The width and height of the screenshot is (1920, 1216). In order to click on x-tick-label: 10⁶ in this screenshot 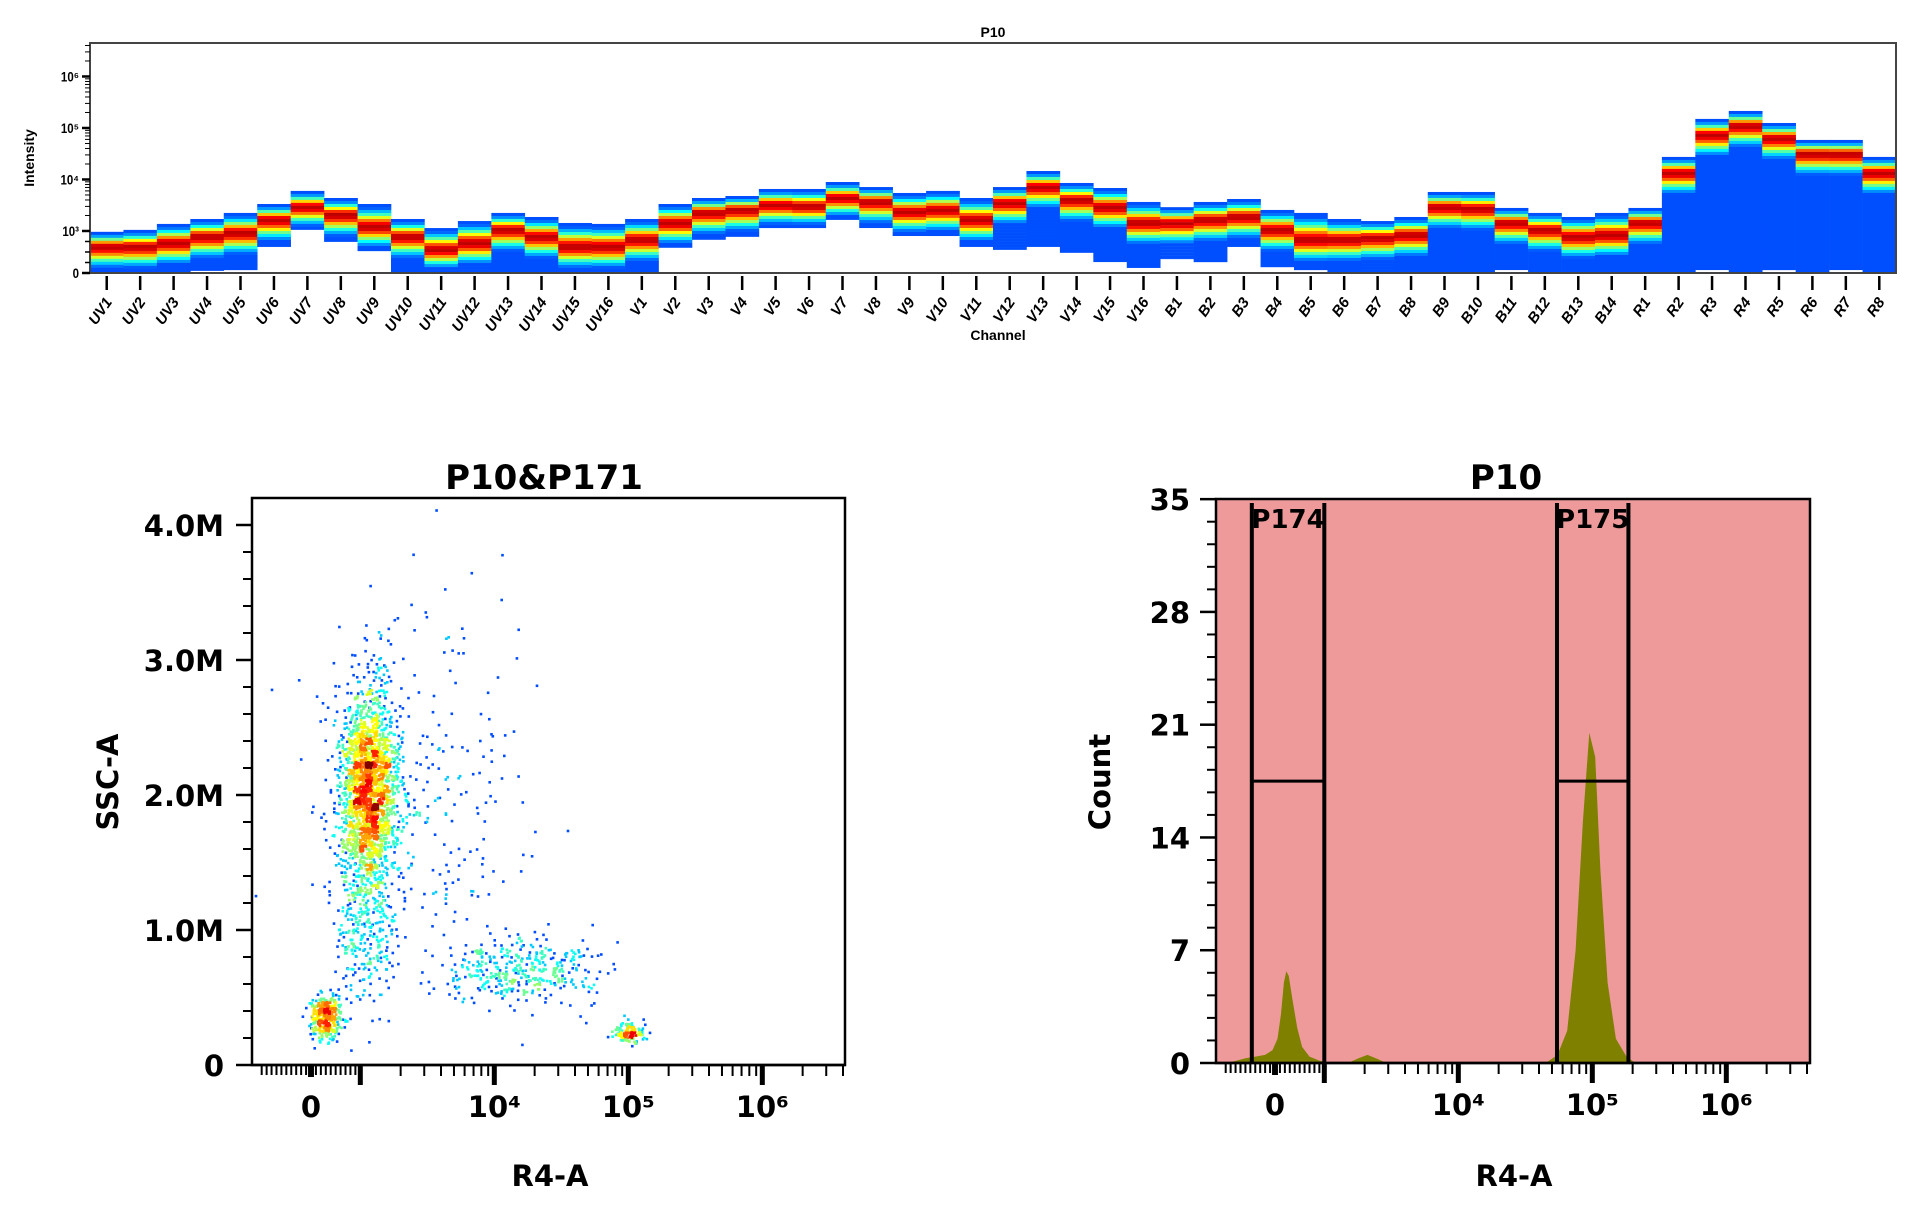, I will do `click(762, 1107)`.